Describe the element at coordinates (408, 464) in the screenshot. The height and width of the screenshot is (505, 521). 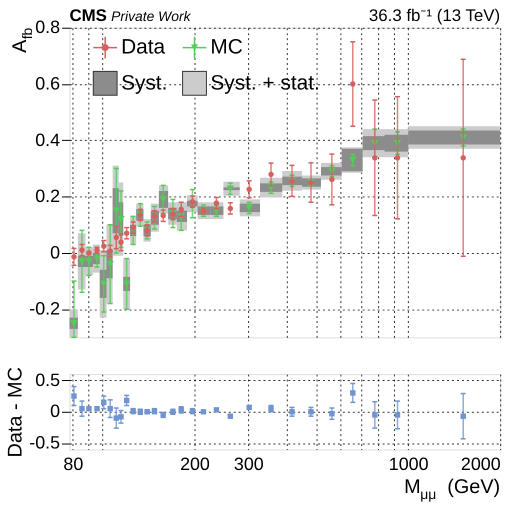
I see `x-tick-label: 1000` at that location.